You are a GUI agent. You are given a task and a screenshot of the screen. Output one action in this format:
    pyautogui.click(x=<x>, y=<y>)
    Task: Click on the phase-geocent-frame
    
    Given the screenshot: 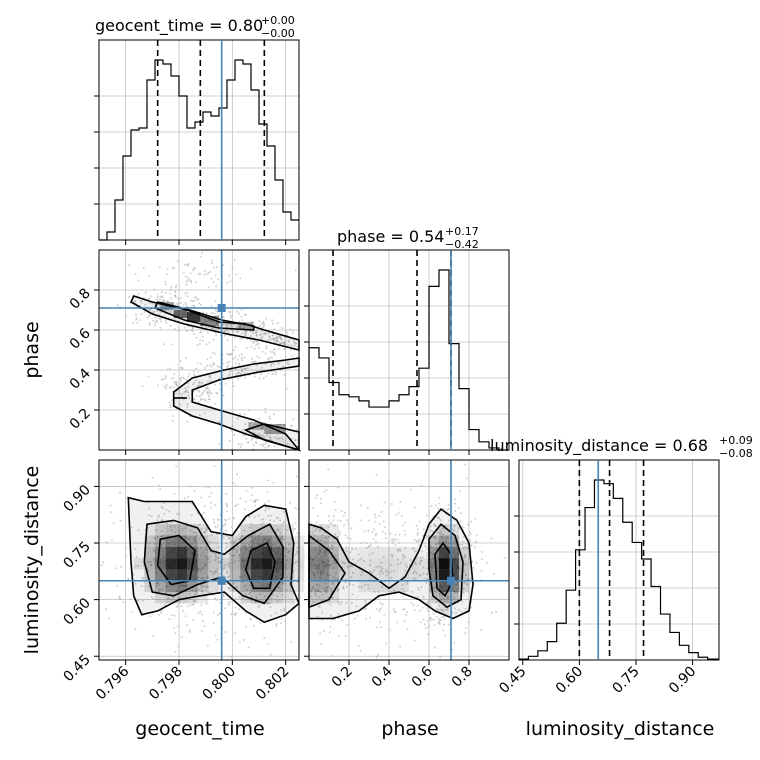 What is the action you would take?
    pyautogui.click(x=199, y=350)
    